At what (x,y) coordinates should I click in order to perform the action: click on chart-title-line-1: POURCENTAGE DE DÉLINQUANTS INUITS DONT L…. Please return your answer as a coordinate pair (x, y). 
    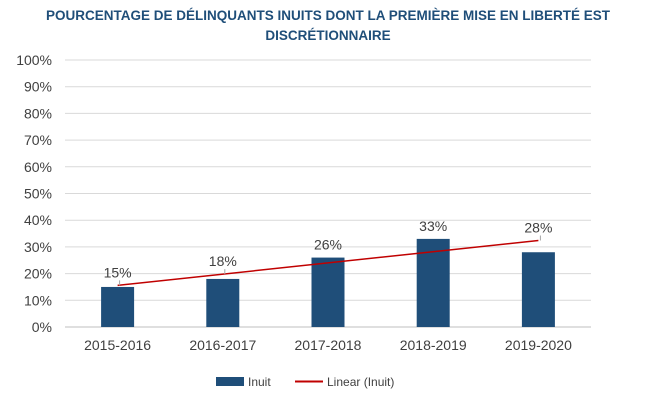
    Looking at the image, I should click on (328, 15).